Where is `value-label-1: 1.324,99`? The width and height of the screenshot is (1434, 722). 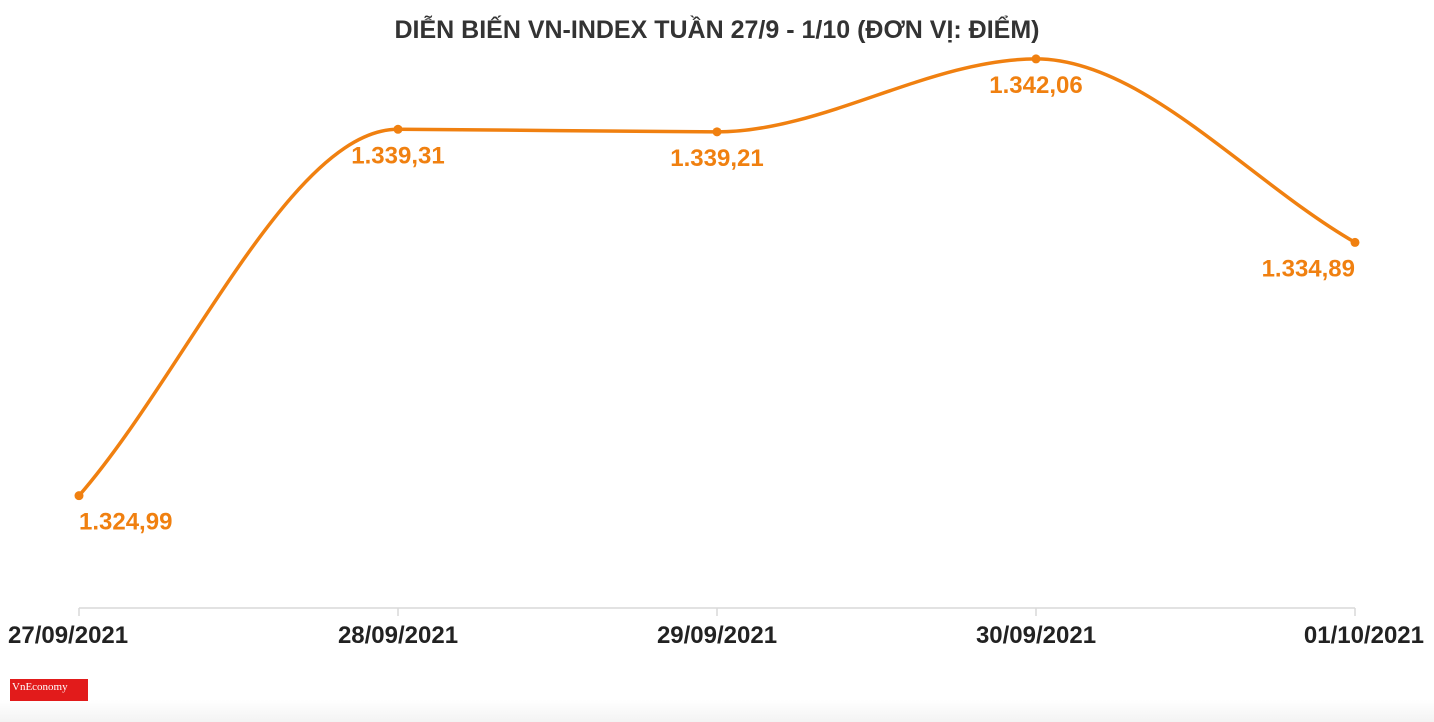 value-label-1: 1.324,99 is located at coordinates (125, 522).